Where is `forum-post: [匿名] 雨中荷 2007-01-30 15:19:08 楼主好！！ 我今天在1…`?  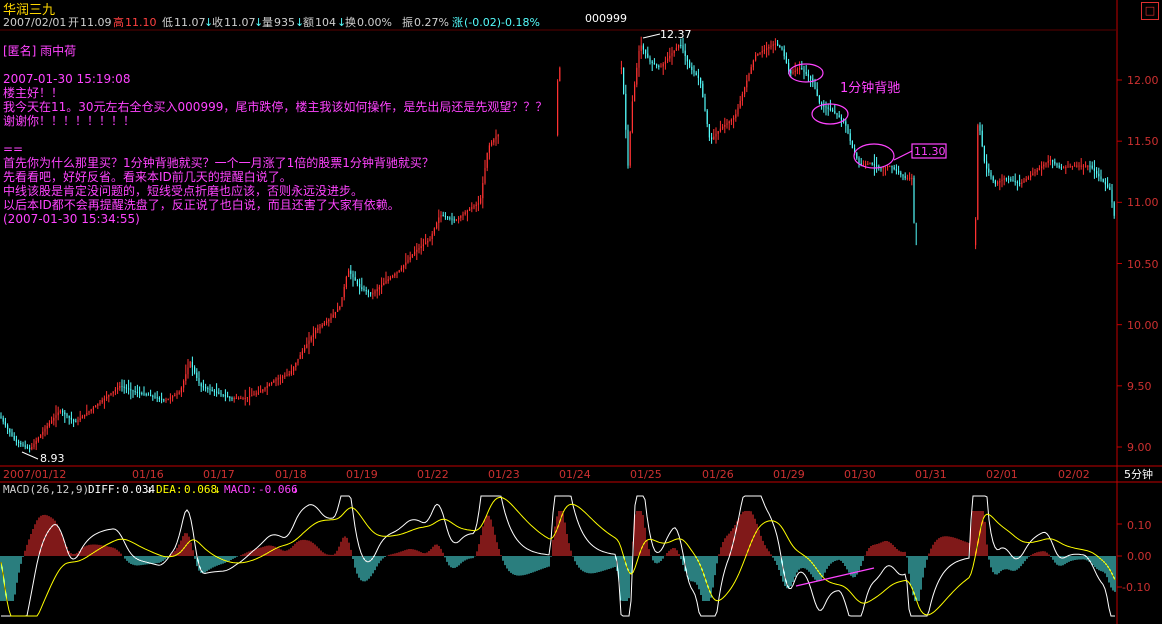
forum-post: [匿名] 雨中荷 2007-01-30 15:19:08 楼主好！！ 我今天在1… is located at coordinates (275, 134).